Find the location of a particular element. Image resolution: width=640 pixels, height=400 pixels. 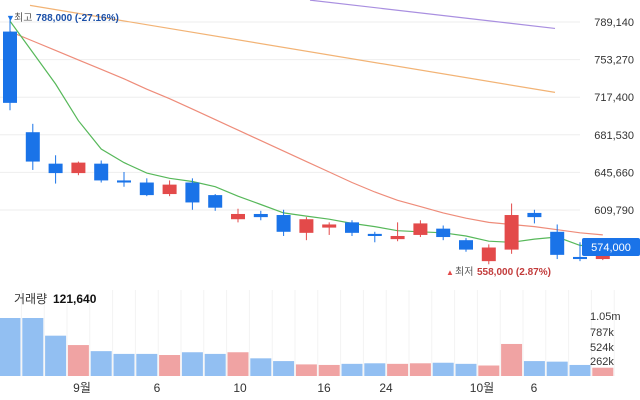

price-tick-label: 681,530 is located at coordinates (614, 136).